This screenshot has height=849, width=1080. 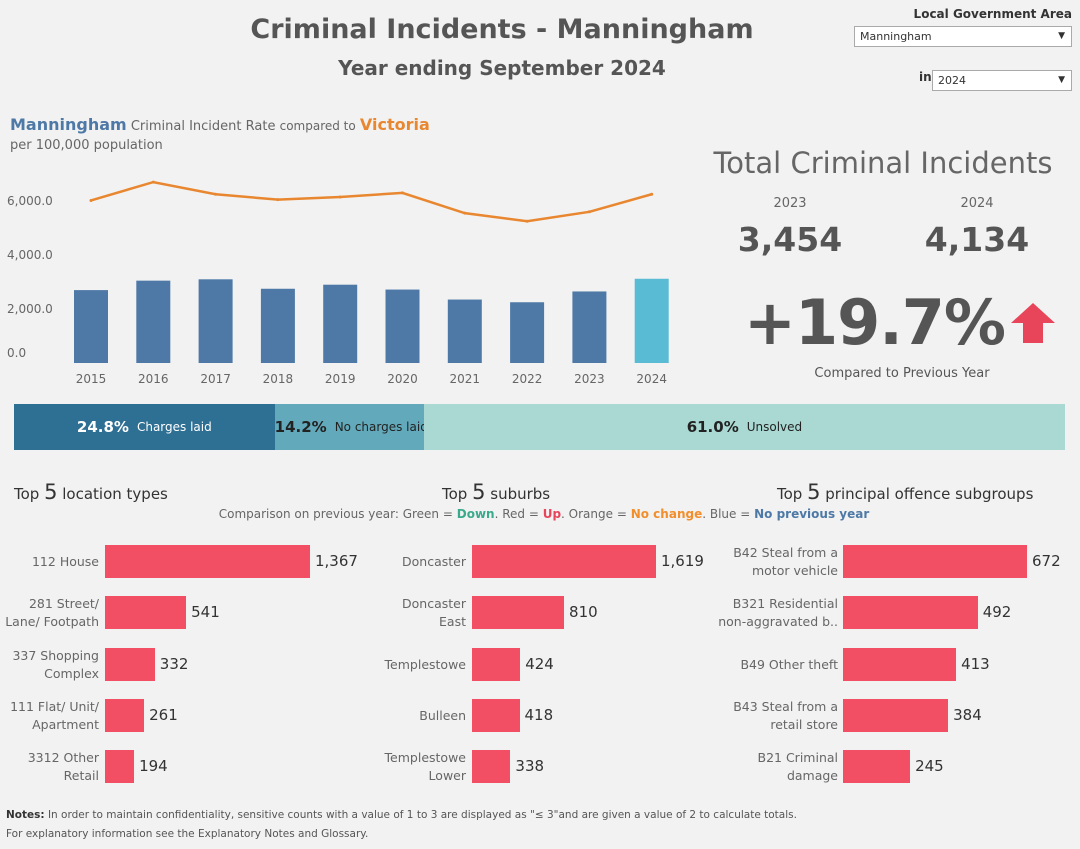 What do you see at coordinates (910, 612) in the screenshot?
I see `bar-b321-residential-non-aggravated-b-` at bounding box center [910, 612].